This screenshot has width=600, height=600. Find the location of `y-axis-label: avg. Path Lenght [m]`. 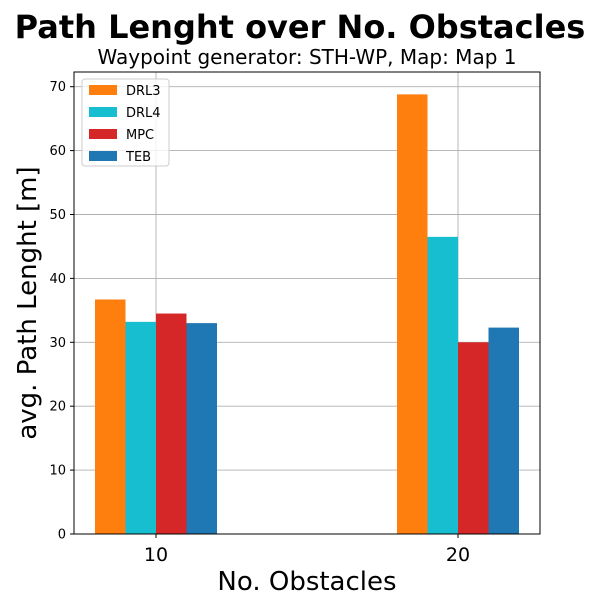

y-axis-label: avg. Path Lenght [m] is located at coordinates (28, 302).